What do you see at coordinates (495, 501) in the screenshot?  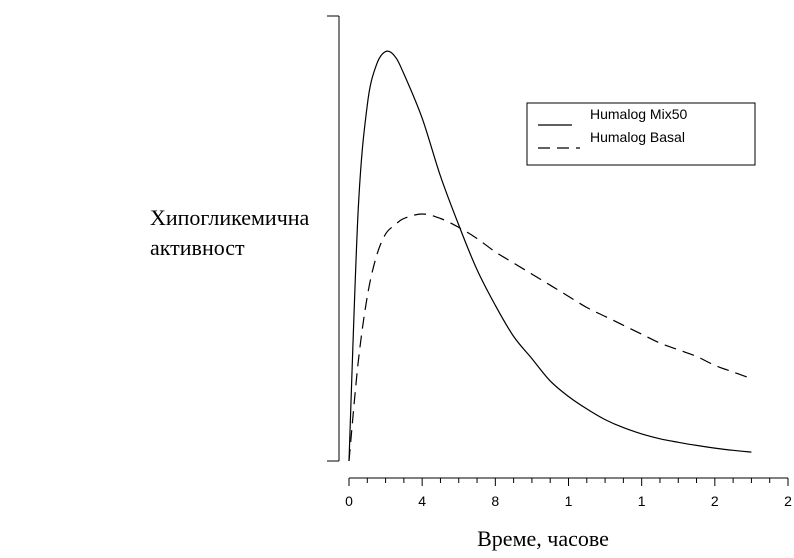 I see `x-tick-label: 8` at bounding box center [495, 501].